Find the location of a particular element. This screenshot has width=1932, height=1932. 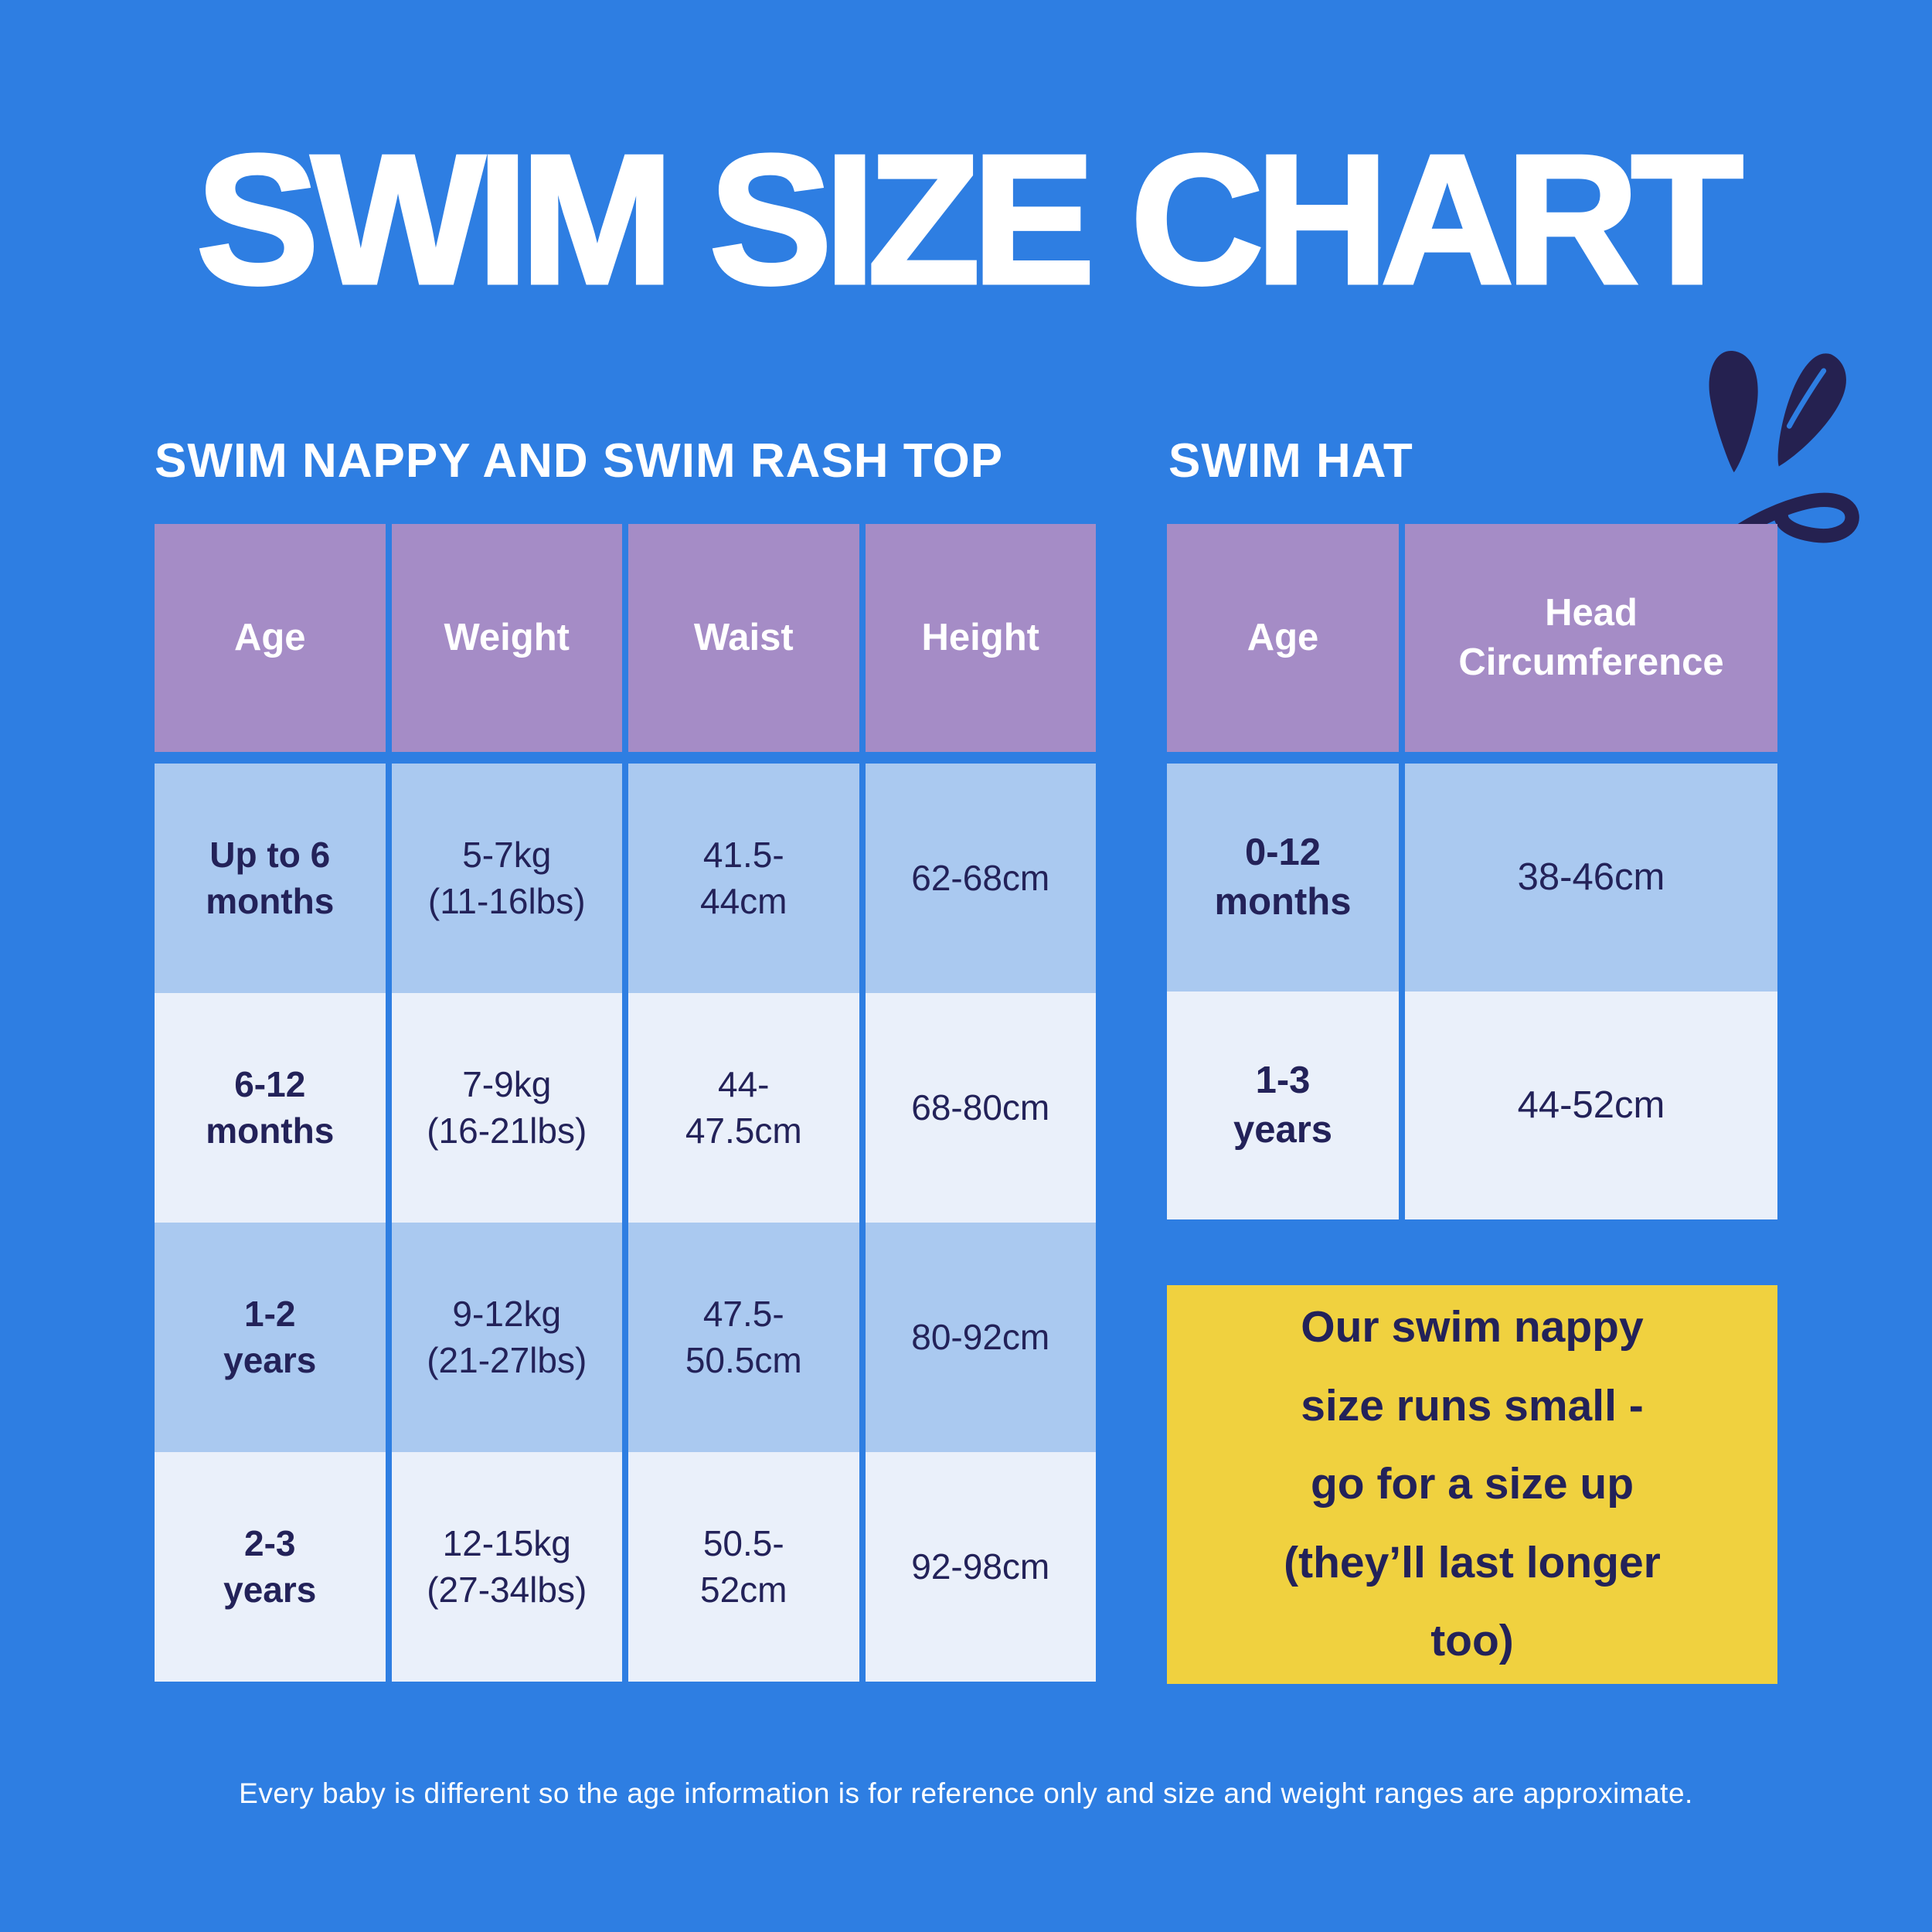

table-cell: 50.5- 52cm is located at coordinates (744, 1567).